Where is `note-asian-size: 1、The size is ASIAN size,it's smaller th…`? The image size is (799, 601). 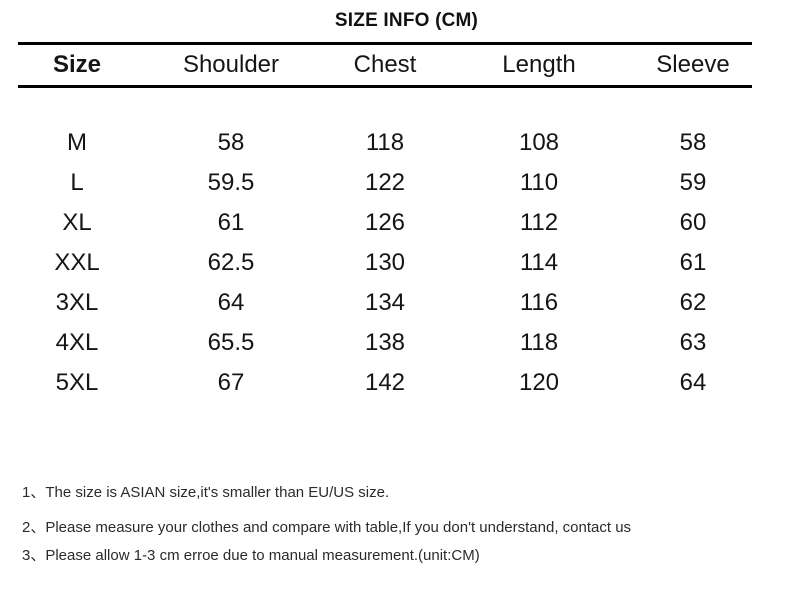 note-asian-size: 1、The size is ASIAN size,it's smaller th… is located at coordinates (206, 492).